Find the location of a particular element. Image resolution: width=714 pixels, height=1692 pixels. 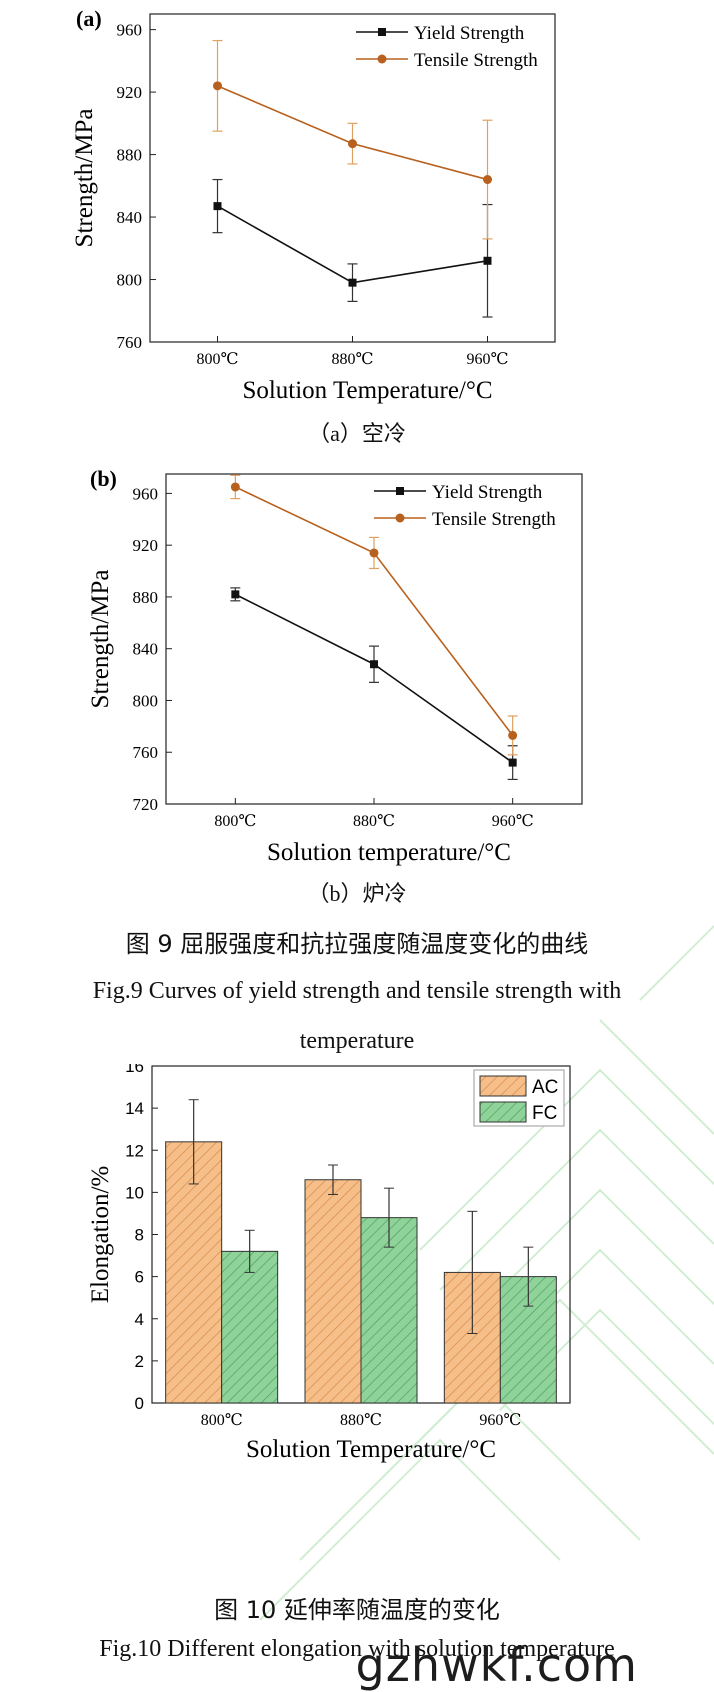

y-tick-label: 12 is located at coordinates (134, 1150).